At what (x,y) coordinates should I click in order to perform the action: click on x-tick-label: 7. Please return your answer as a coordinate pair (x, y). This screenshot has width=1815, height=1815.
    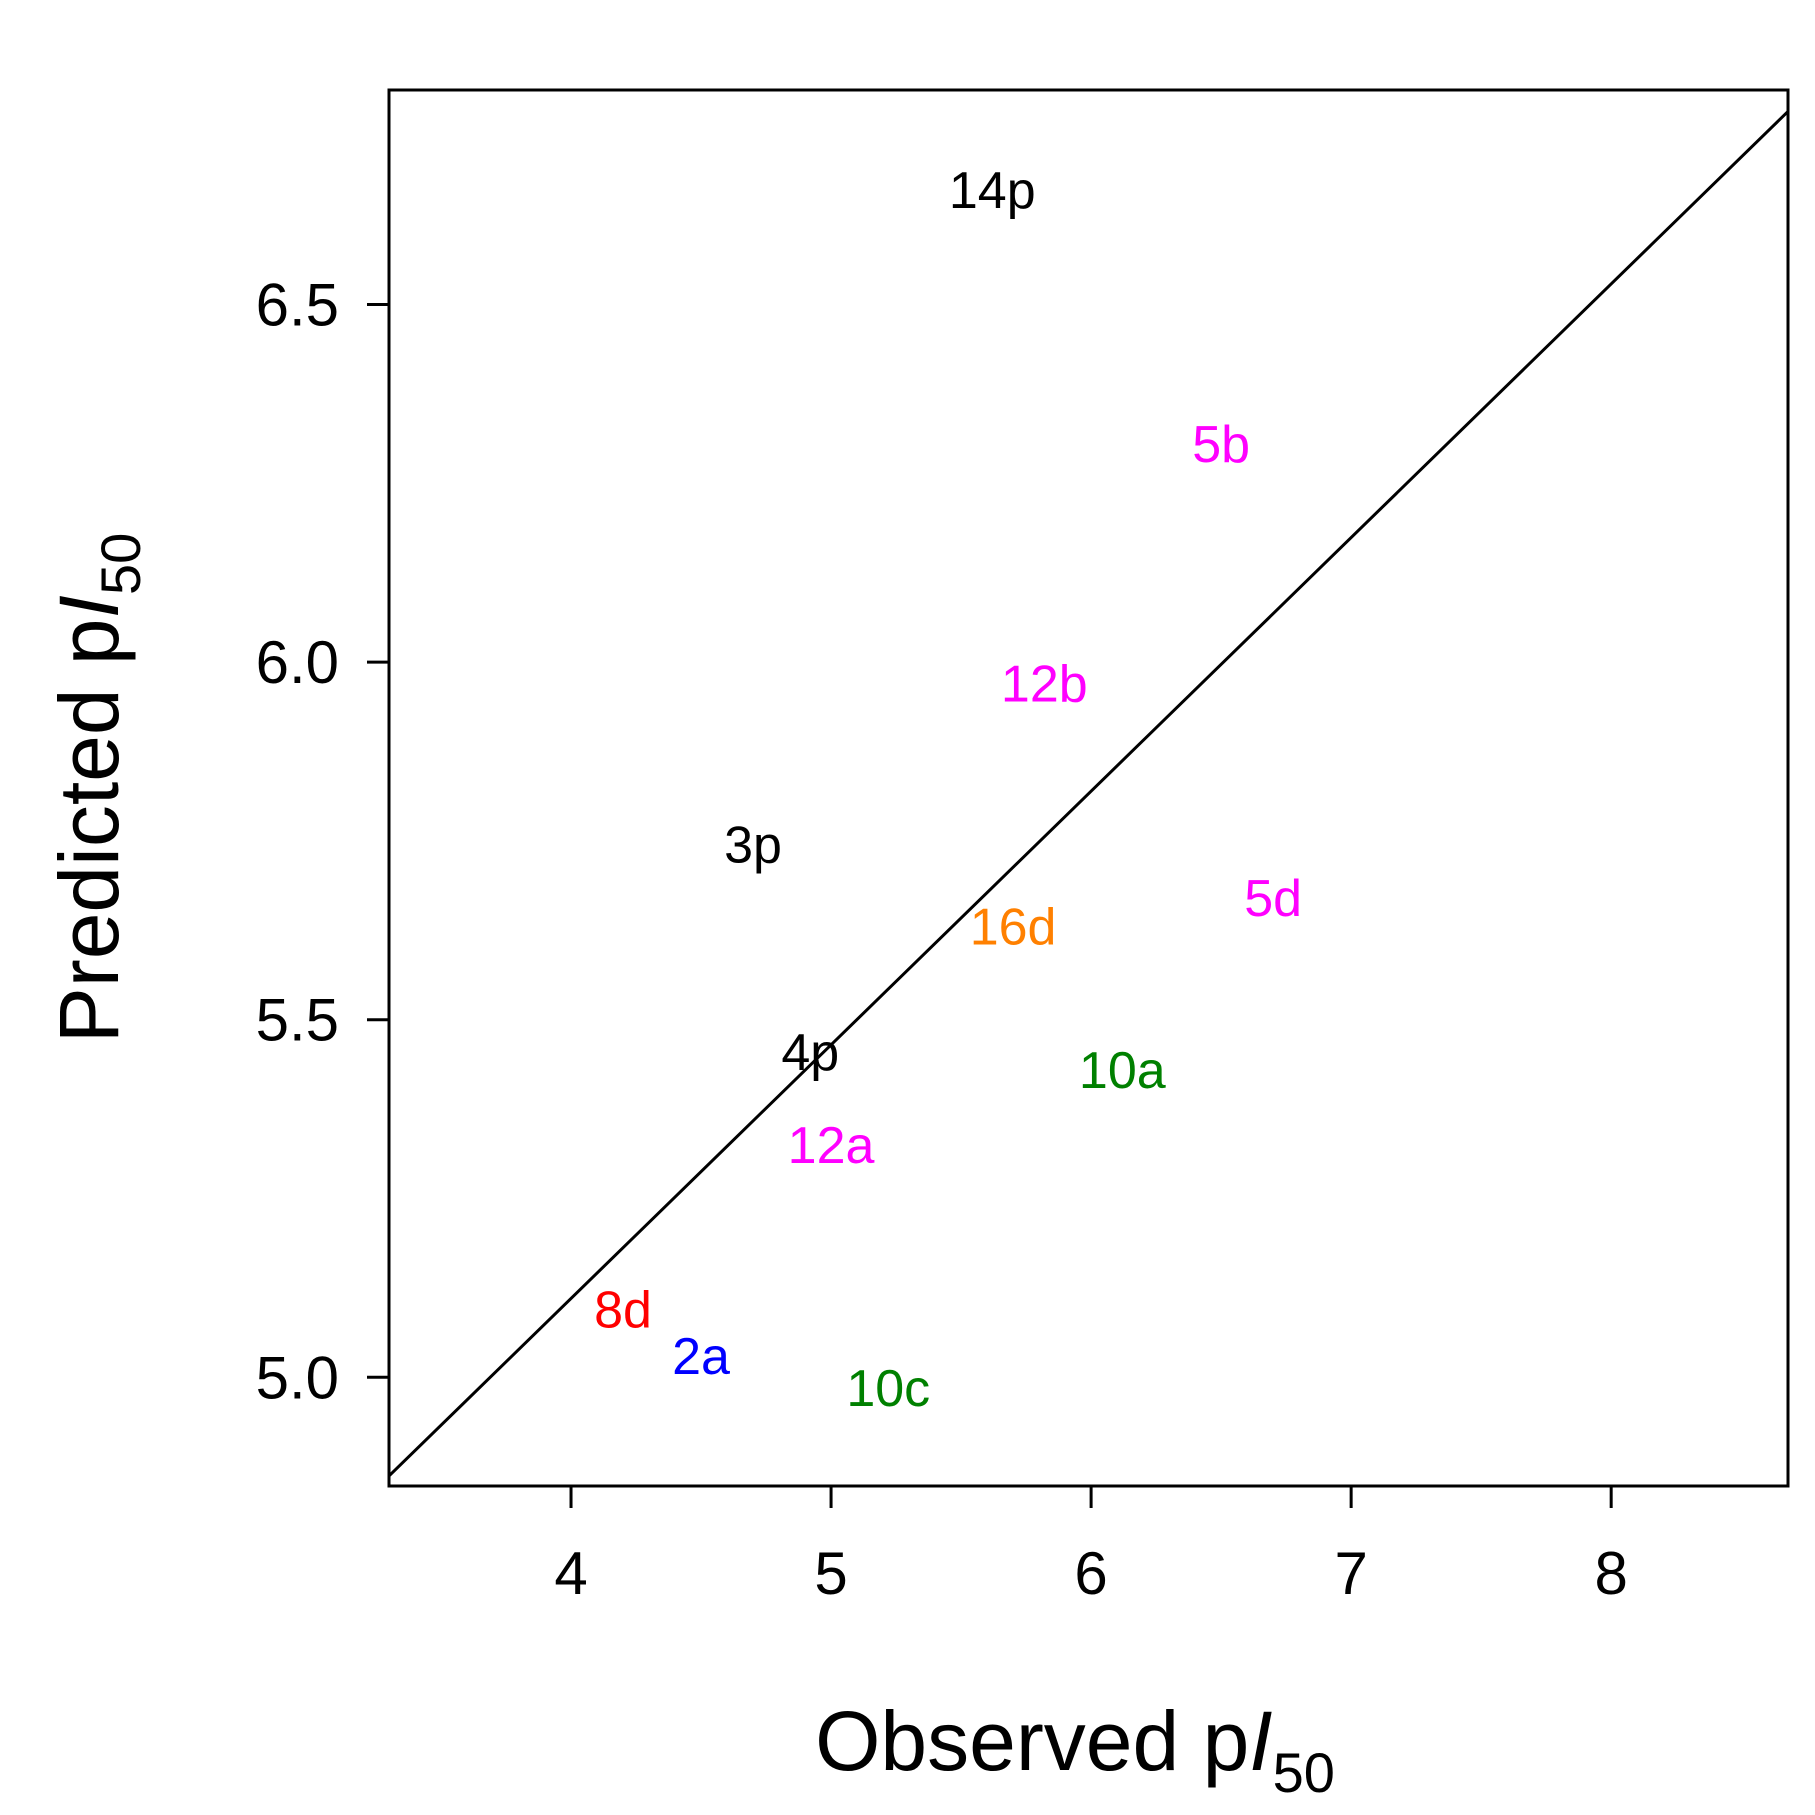
    Looking at the image, I should click on (1350, 1573).